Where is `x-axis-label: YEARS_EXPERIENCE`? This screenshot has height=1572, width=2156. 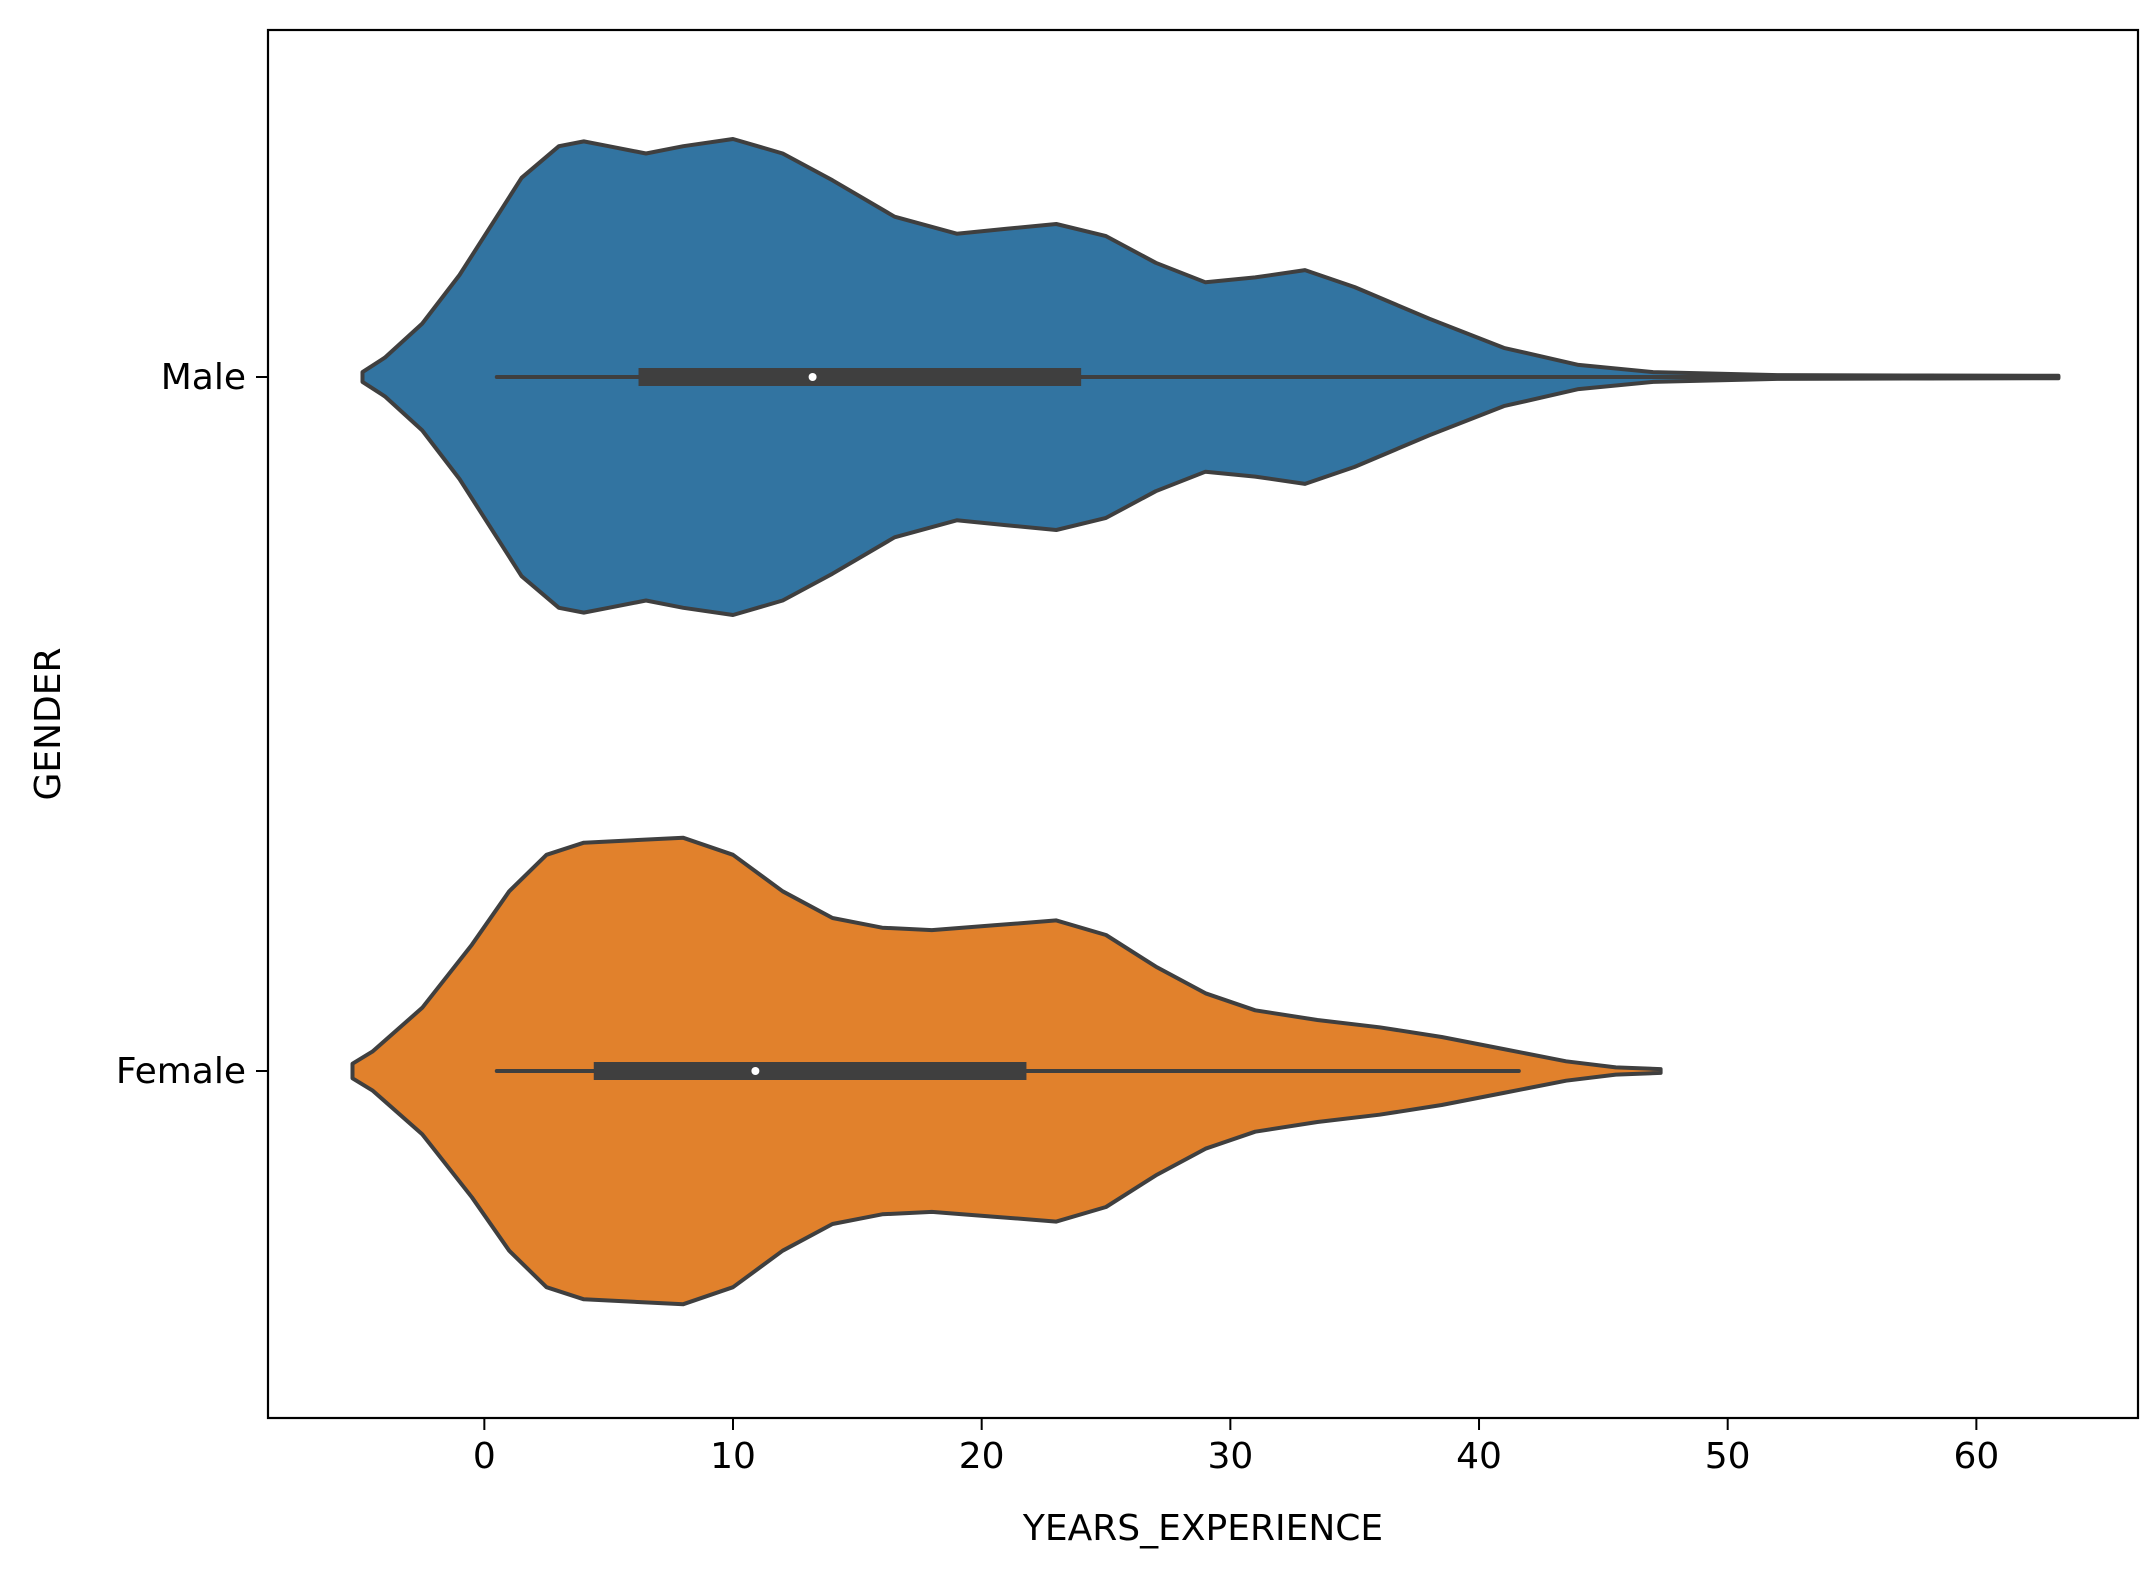 x-axis-label: YEARS_EXPERIENCE is located at coordinates (1202, 1528).